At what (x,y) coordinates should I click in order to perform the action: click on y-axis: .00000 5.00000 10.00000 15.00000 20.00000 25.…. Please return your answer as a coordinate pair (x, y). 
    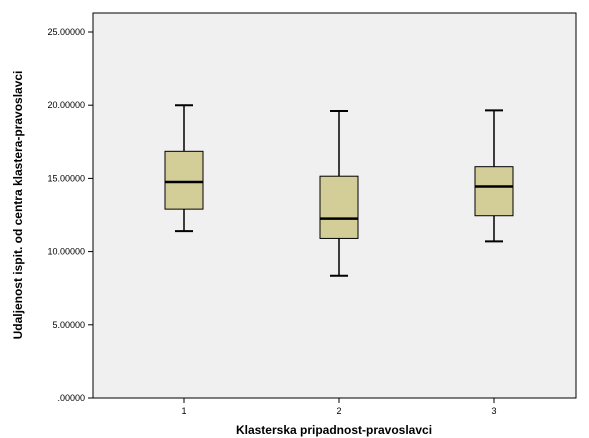
    Looking at the image, I should click on (70, 215).